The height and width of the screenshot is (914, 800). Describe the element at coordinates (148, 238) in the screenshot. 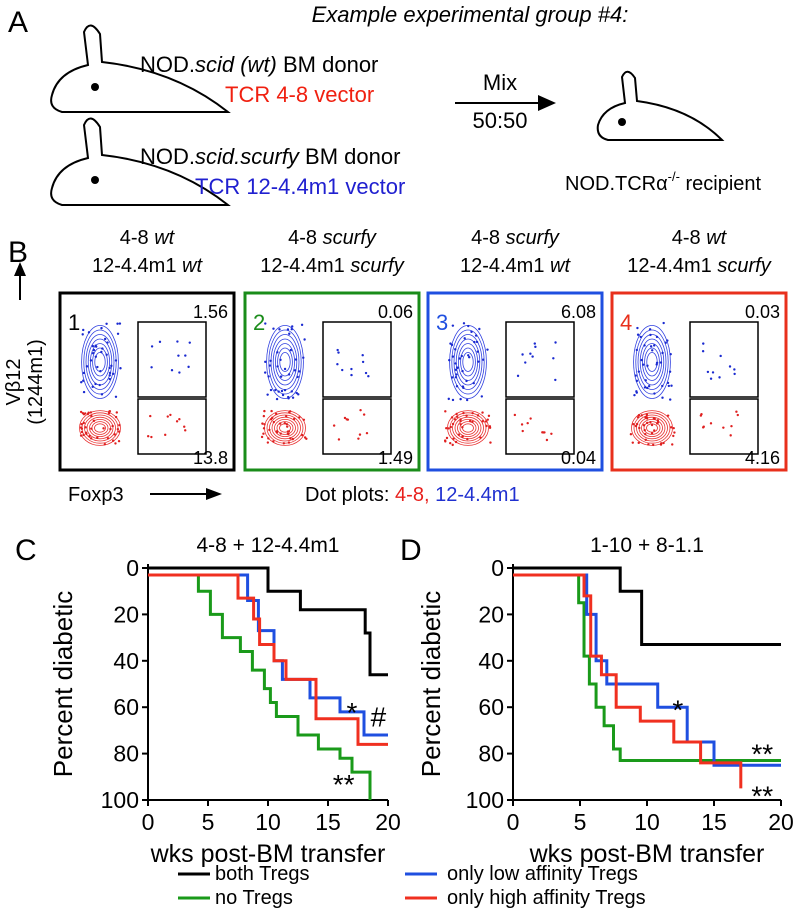

I see `plot-header: 4-8 wt` at that location.